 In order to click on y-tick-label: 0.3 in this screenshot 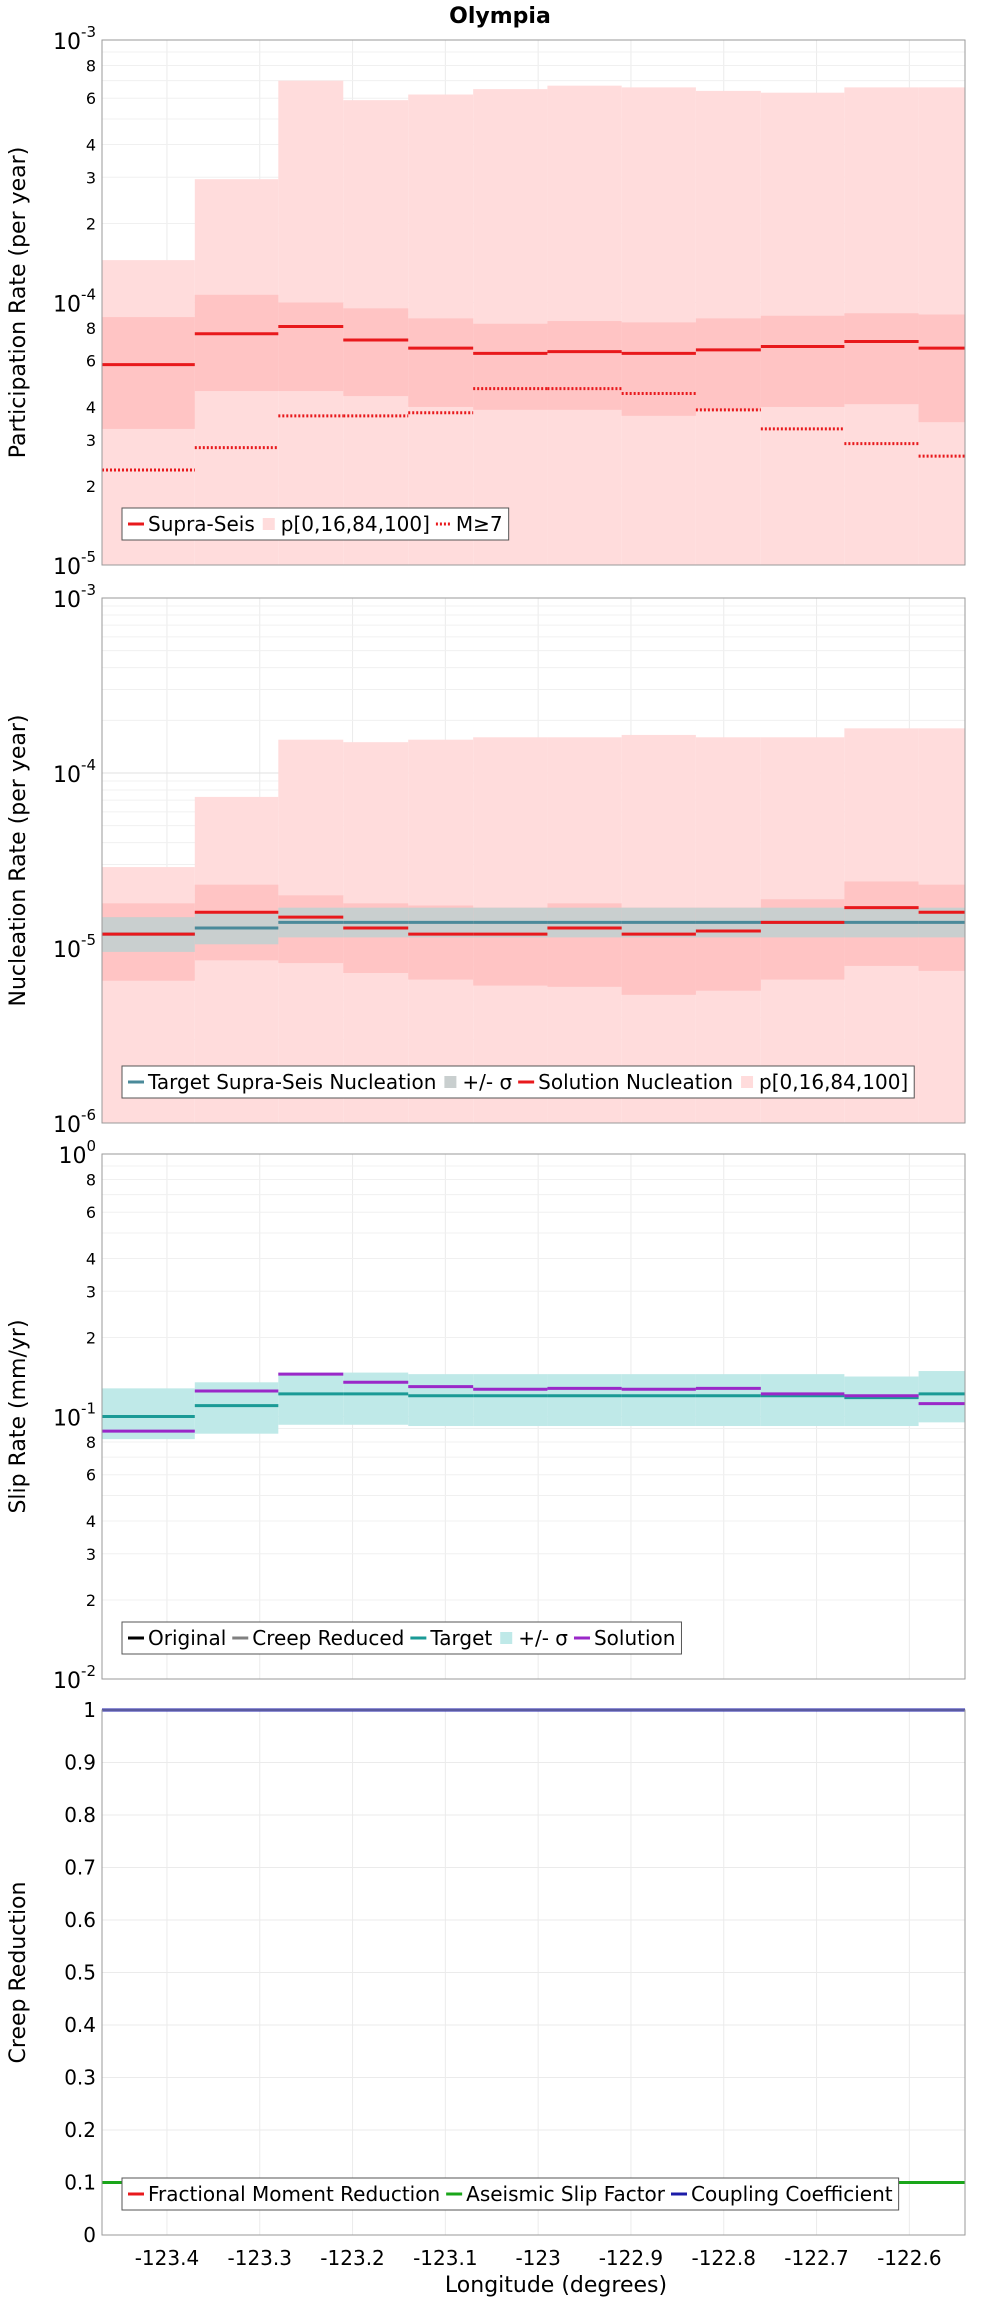, I will do `click(80, 2078)`.